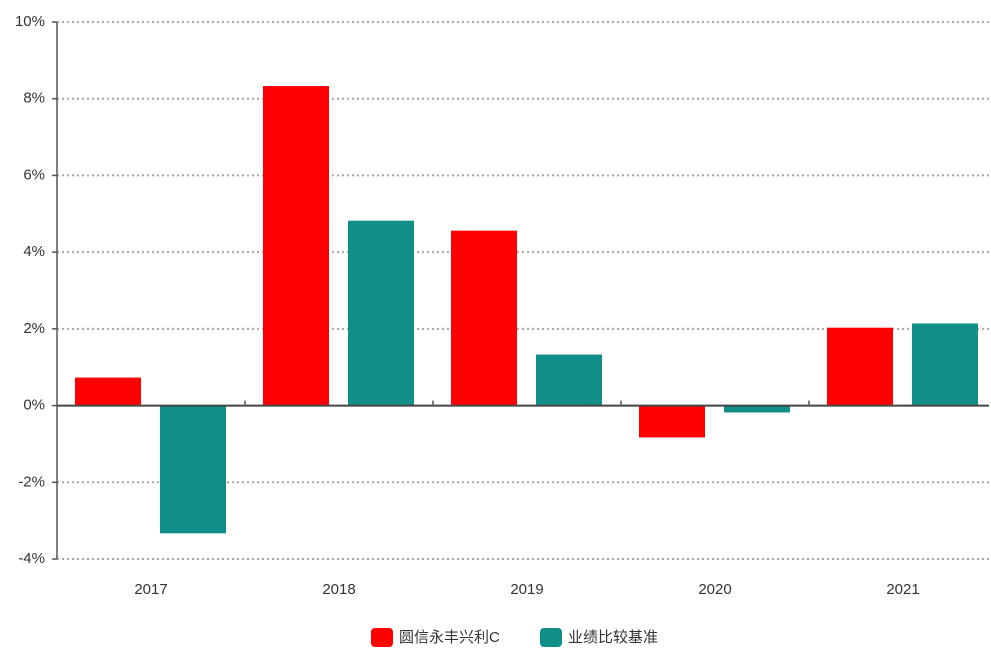  I want to click on legend-item-series-1: 圆信永丰兴利C, so click(435, 637).